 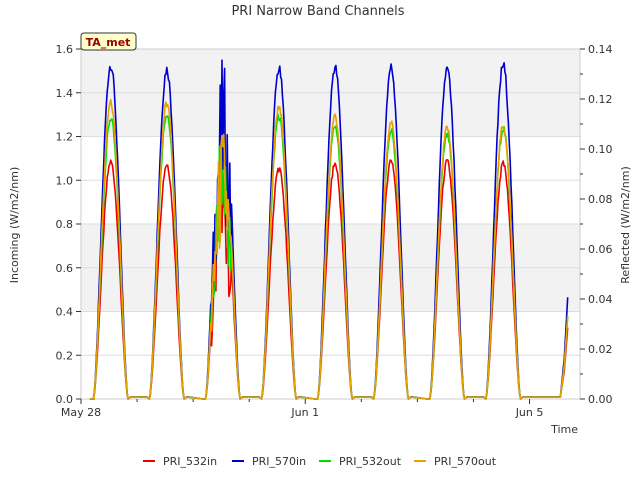 What do you see at coordinates (65, 355) in the screenshot?
I see `y-left-tick-label: 0.2` at bounding box center [65, 355].